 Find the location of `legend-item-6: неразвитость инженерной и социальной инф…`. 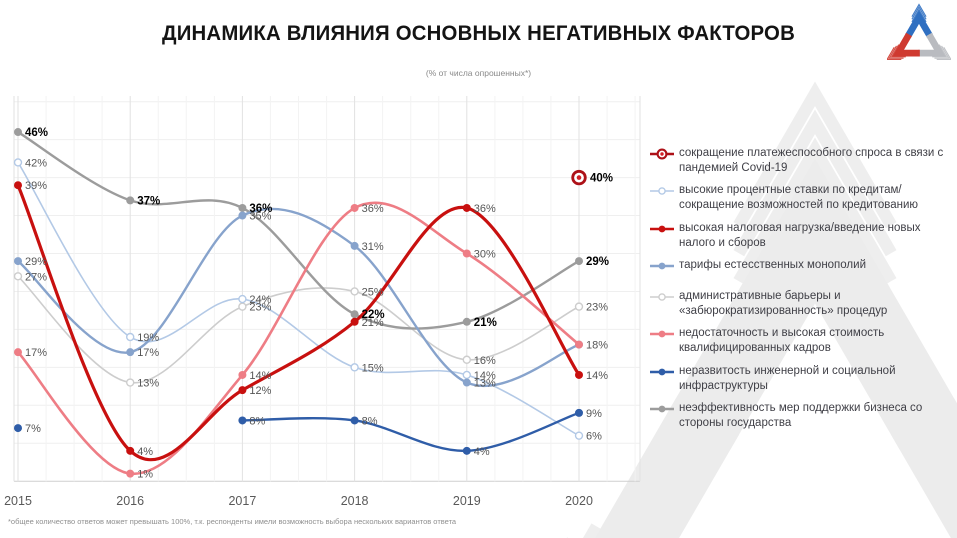

legend-item-6: неразвитость инженерной и социальной инф… is located at coordinates (799, 378).